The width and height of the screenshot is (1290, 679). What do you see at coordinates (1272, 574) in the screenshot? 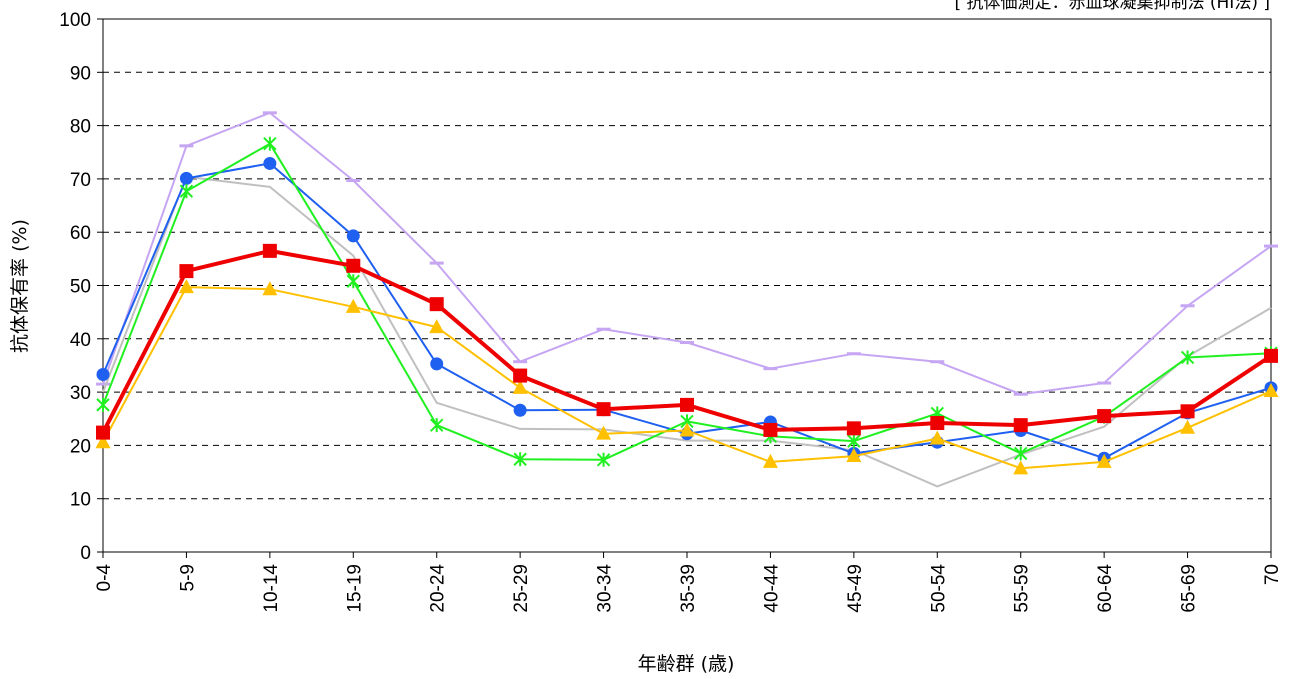
I see `x-tick-label-70: 70` at bounding box center [1272, 574].